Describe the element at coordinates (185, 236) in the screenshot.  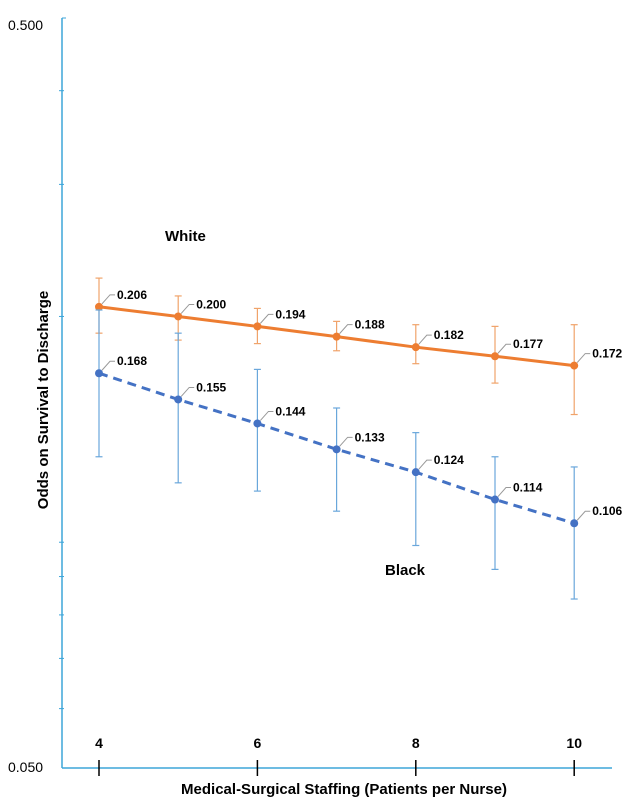
I see `series-label-white: White` at that location.